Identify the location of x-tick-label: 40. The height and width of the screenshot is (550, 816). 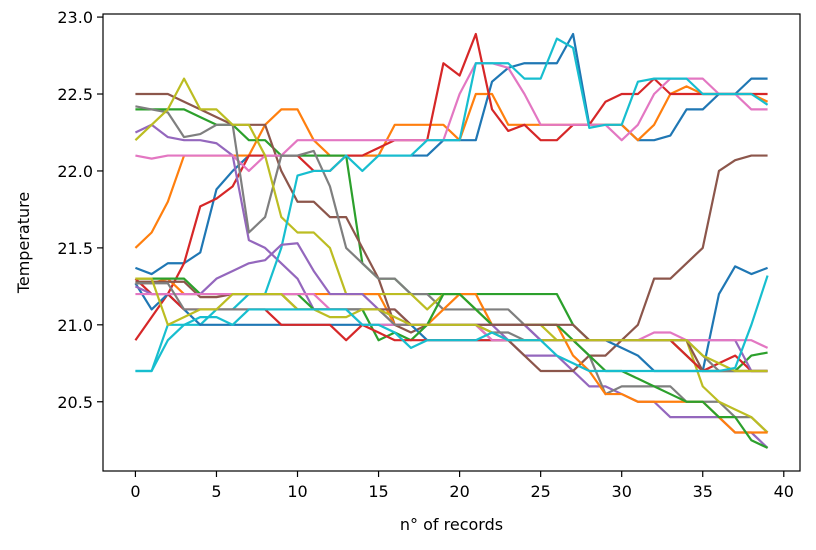
(784, 491).